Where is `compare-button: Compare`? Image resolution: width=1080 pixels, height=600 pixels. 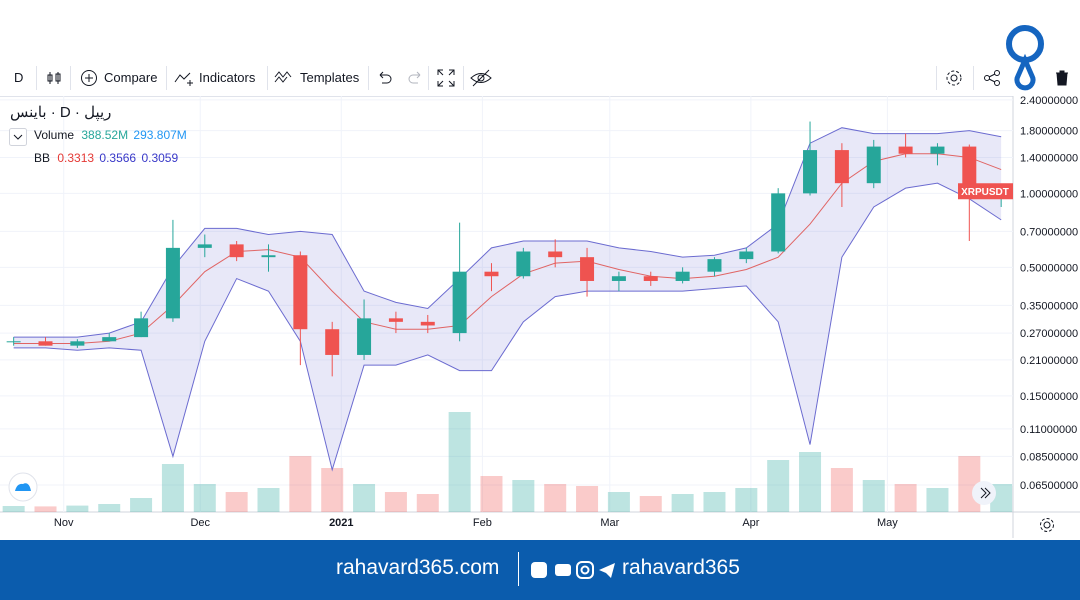 compare-button: Compare is located at coordinates (131, 77).